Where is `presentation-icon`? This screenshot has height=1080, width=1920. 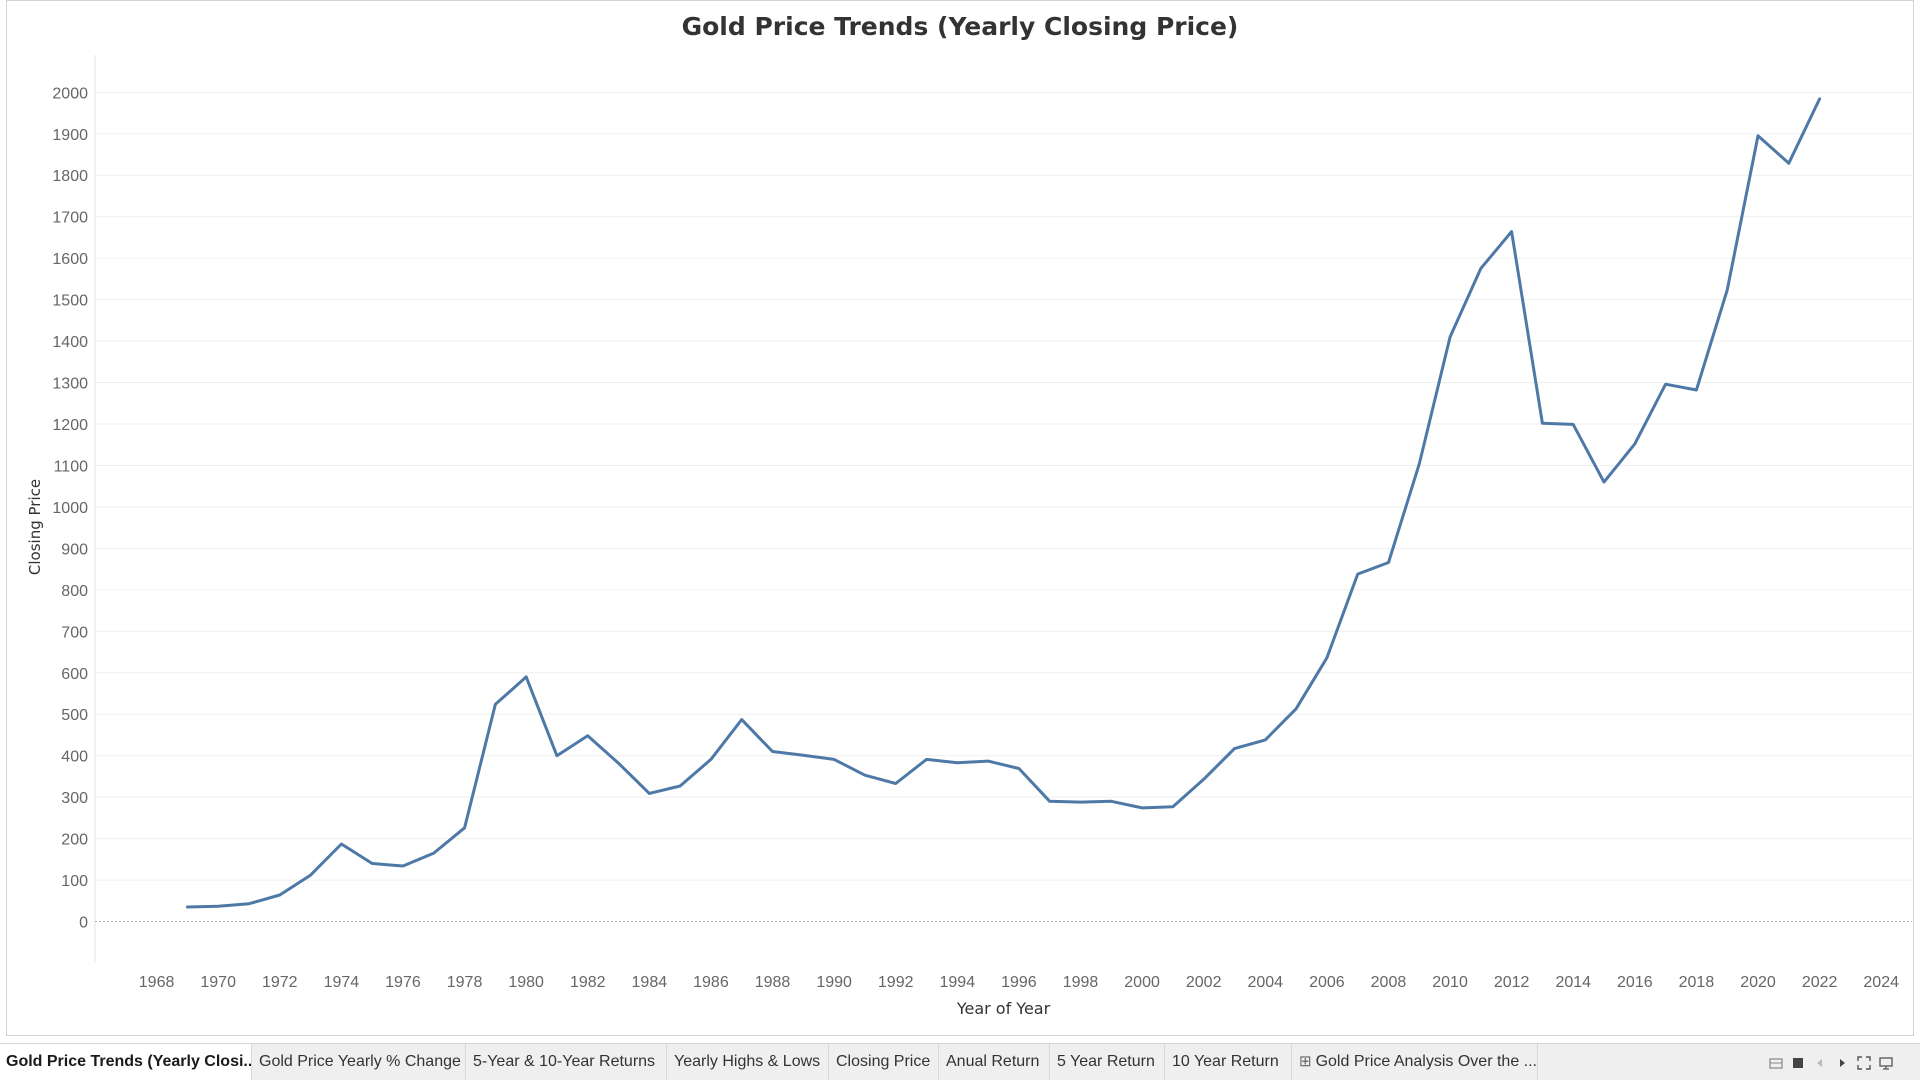
presentation-icon is located at coordinates (1886, 1063).